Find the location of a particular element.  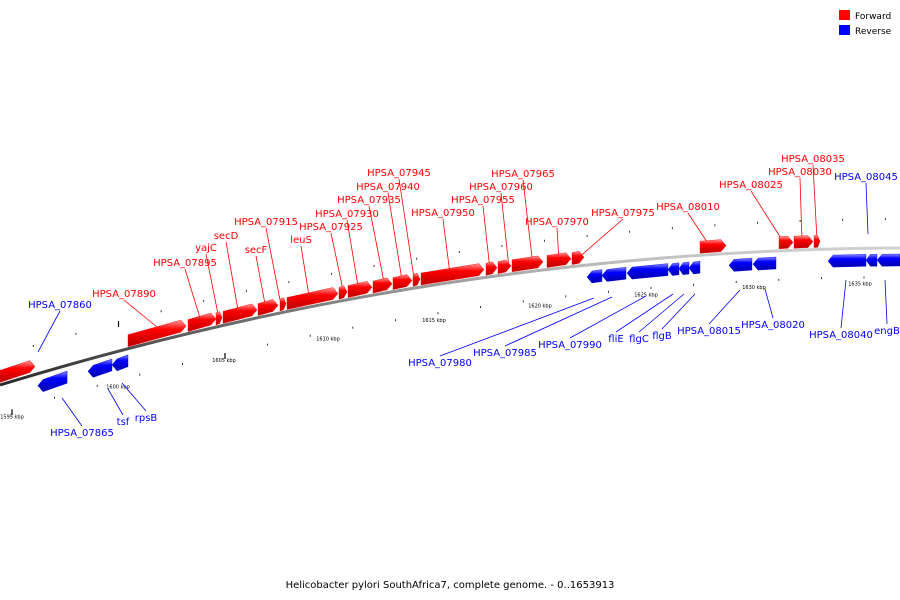

gene-label: HPSA_07935 is located at coordinates (369, 200).